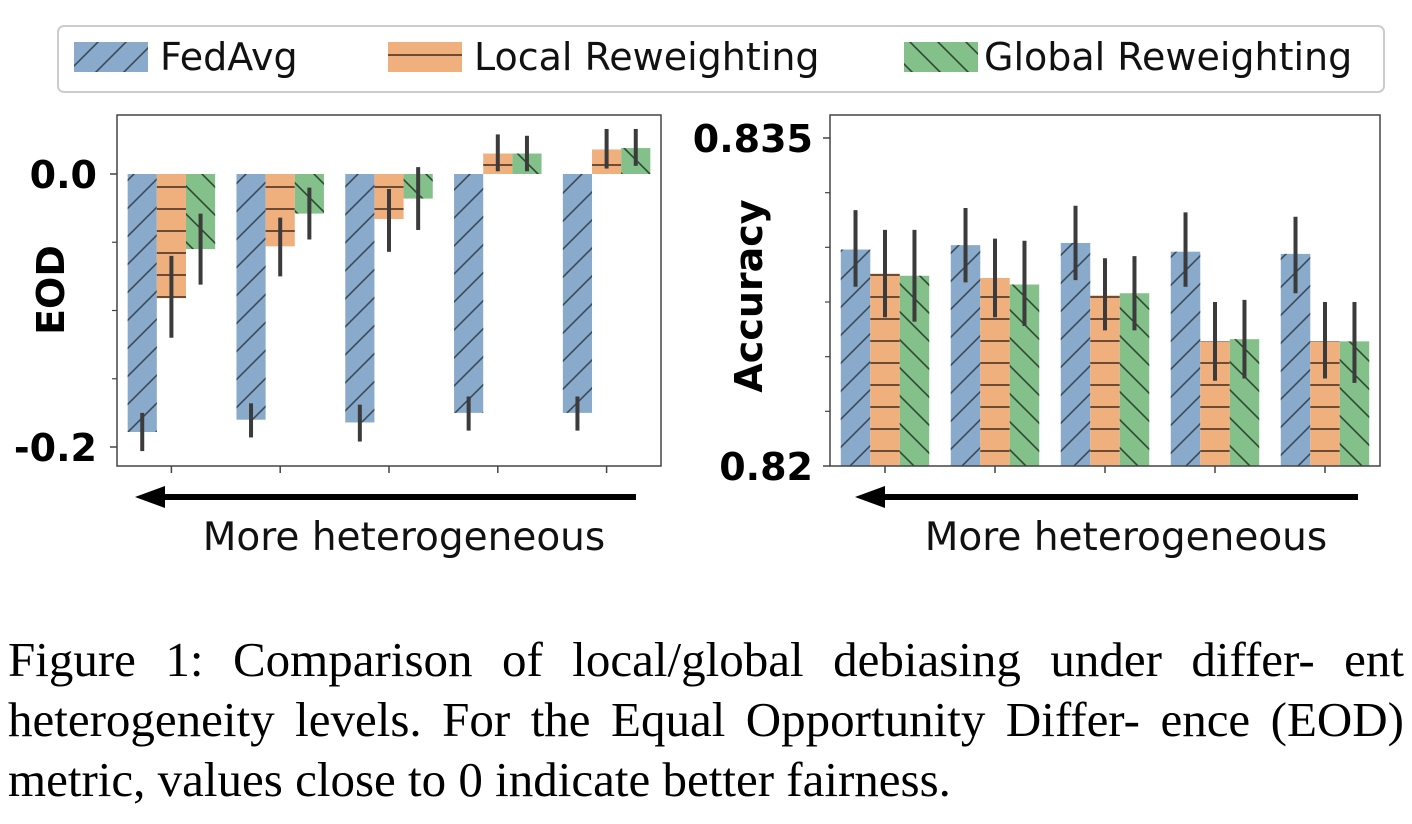 This screenshot has height=824, width=1412. I want to click on ytick-label: 0.82, so click(766, 467).